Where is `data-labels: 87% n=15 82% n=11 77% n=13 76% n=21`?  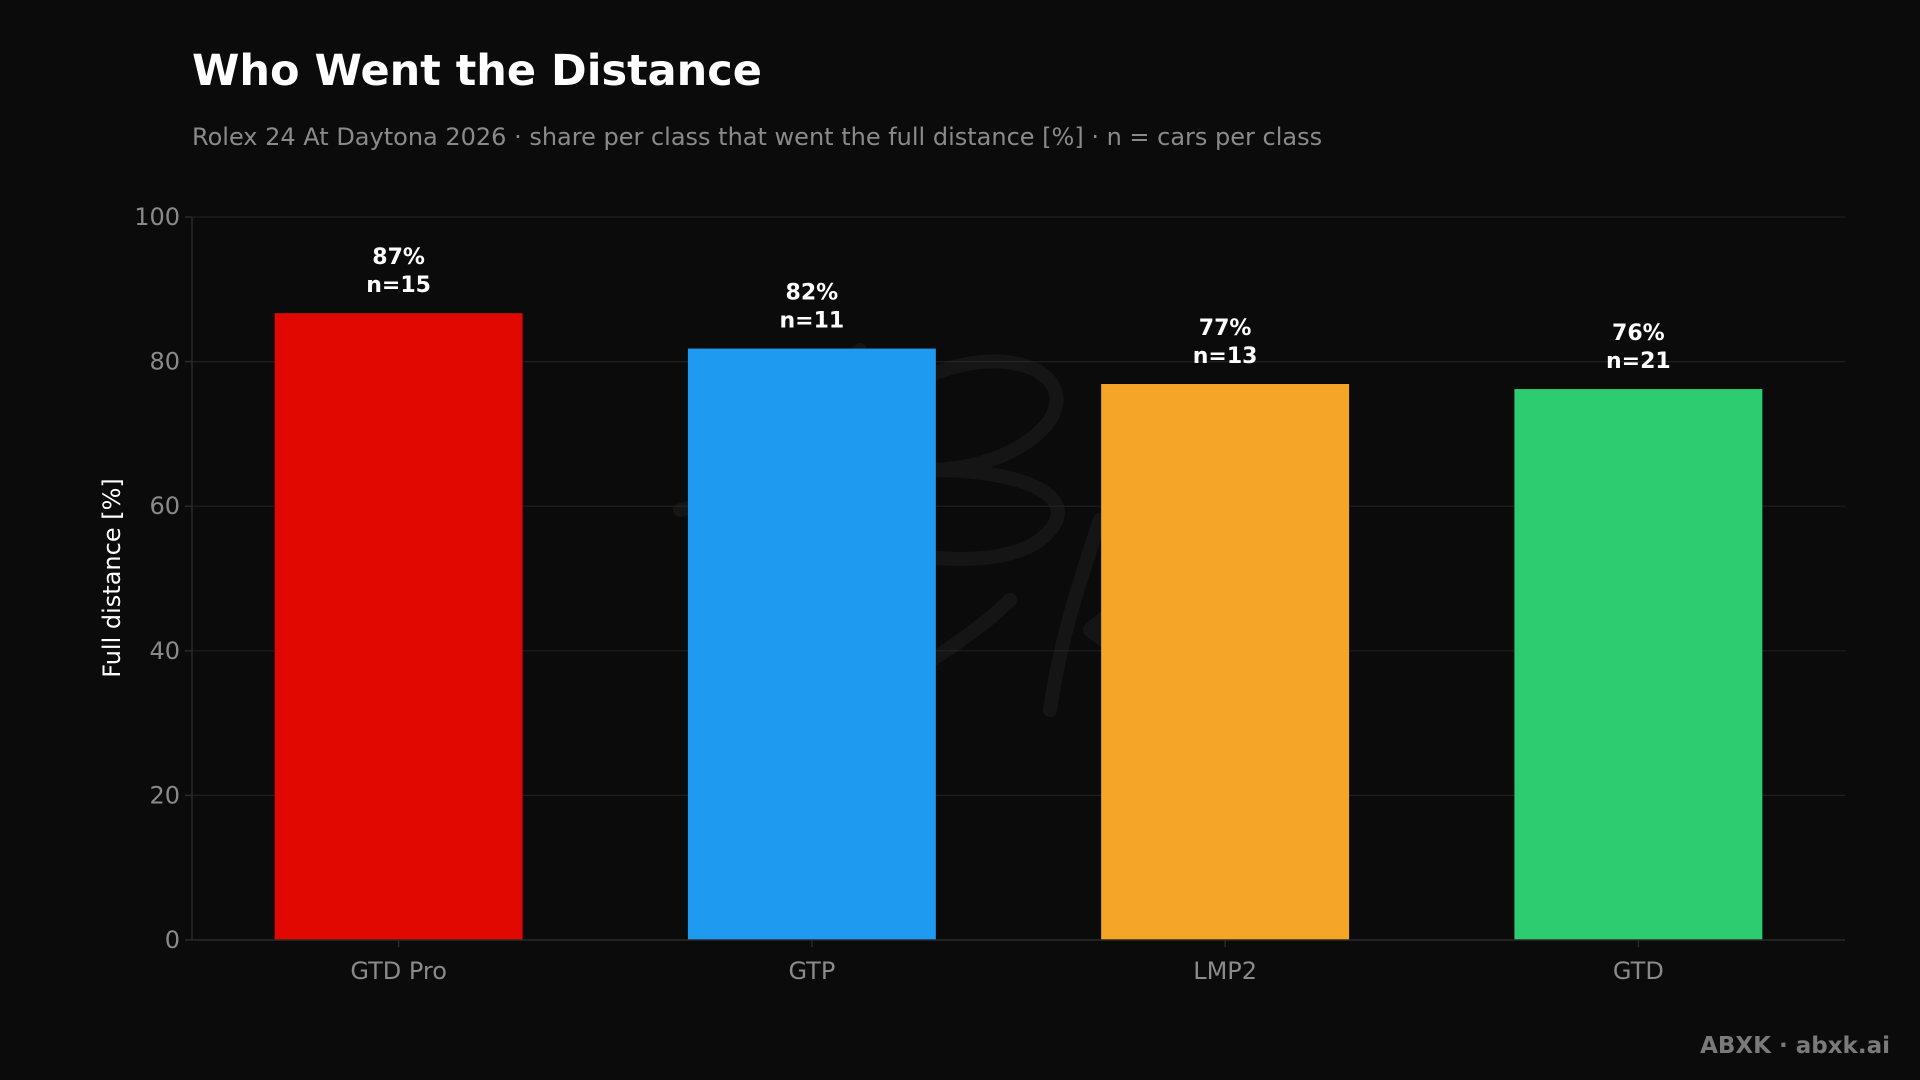
data-labels: 87% n=15 82% n=11 77% n=13 76% n=21 is located at coordinates (1018, 309).